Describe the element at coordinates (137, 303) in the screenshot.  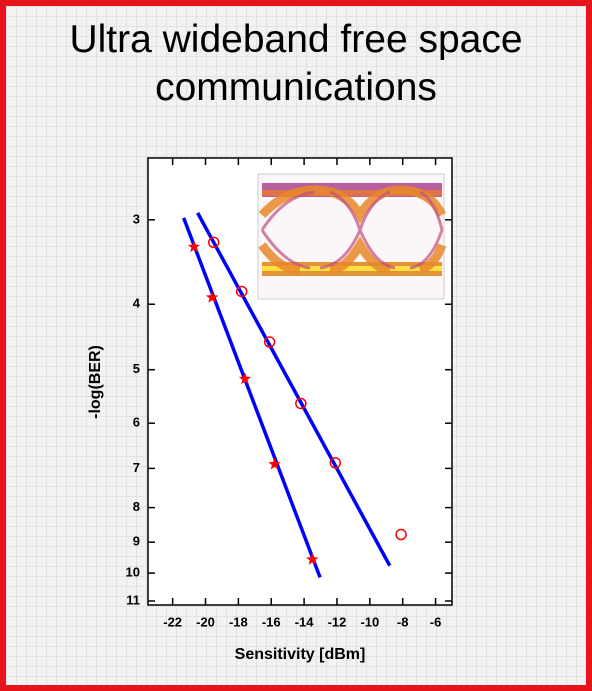
I see `y-tick-label: 4` at that location.